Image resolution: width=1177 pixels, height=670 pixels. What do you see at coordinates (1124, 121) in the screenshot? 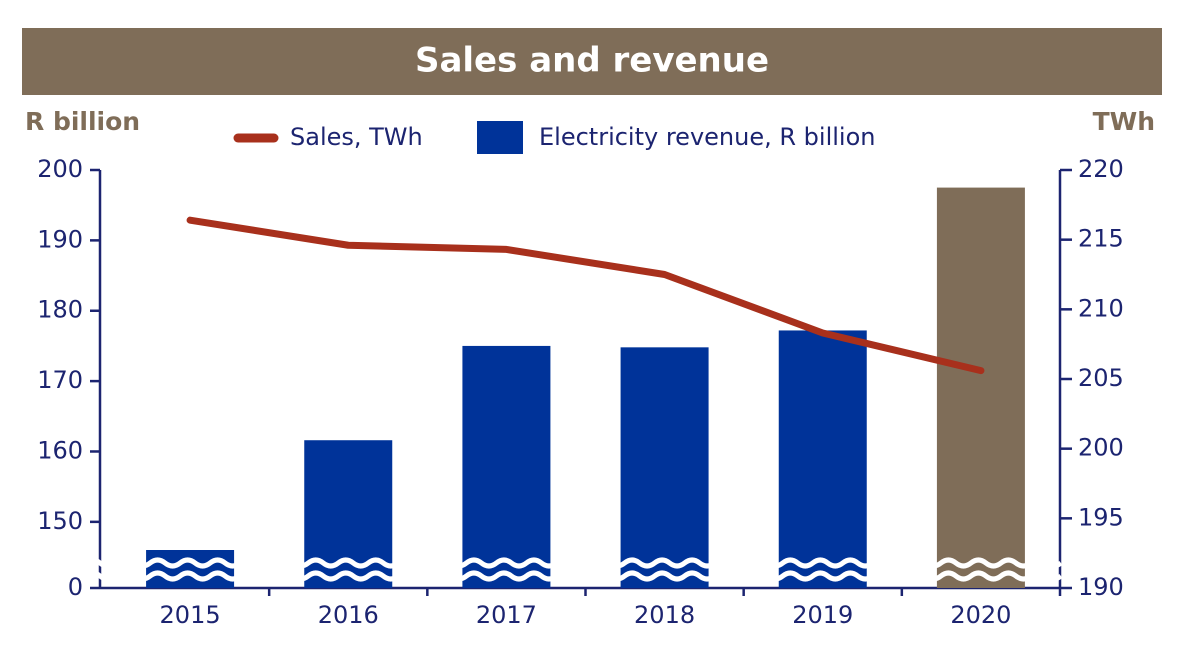
I see `y2-axis-label: TWh` at bounding box center [1124, 121].